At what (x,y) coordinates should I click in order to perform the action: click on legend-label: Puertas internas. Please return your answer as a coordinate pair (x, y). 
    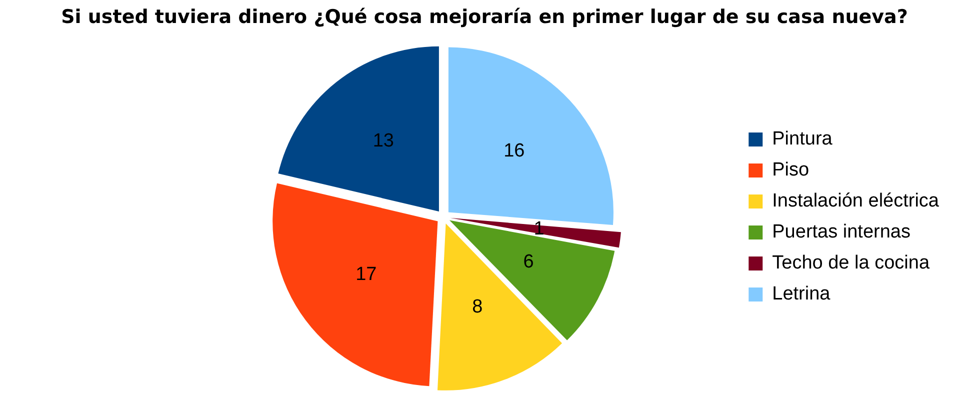
    Looking at the image, I should click on (841, 232).